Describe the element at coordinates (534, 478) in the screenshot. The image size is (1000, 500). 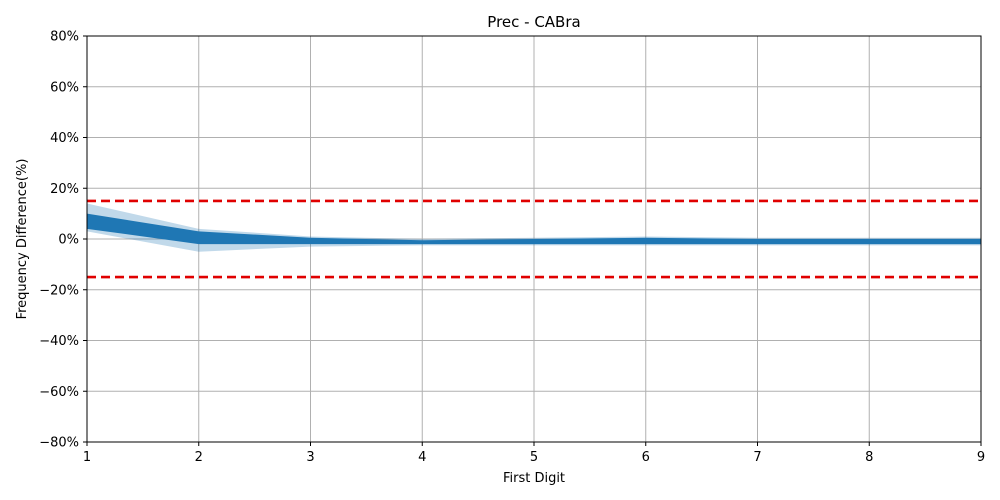
I see `x-axis-title: First Digit` at that location.